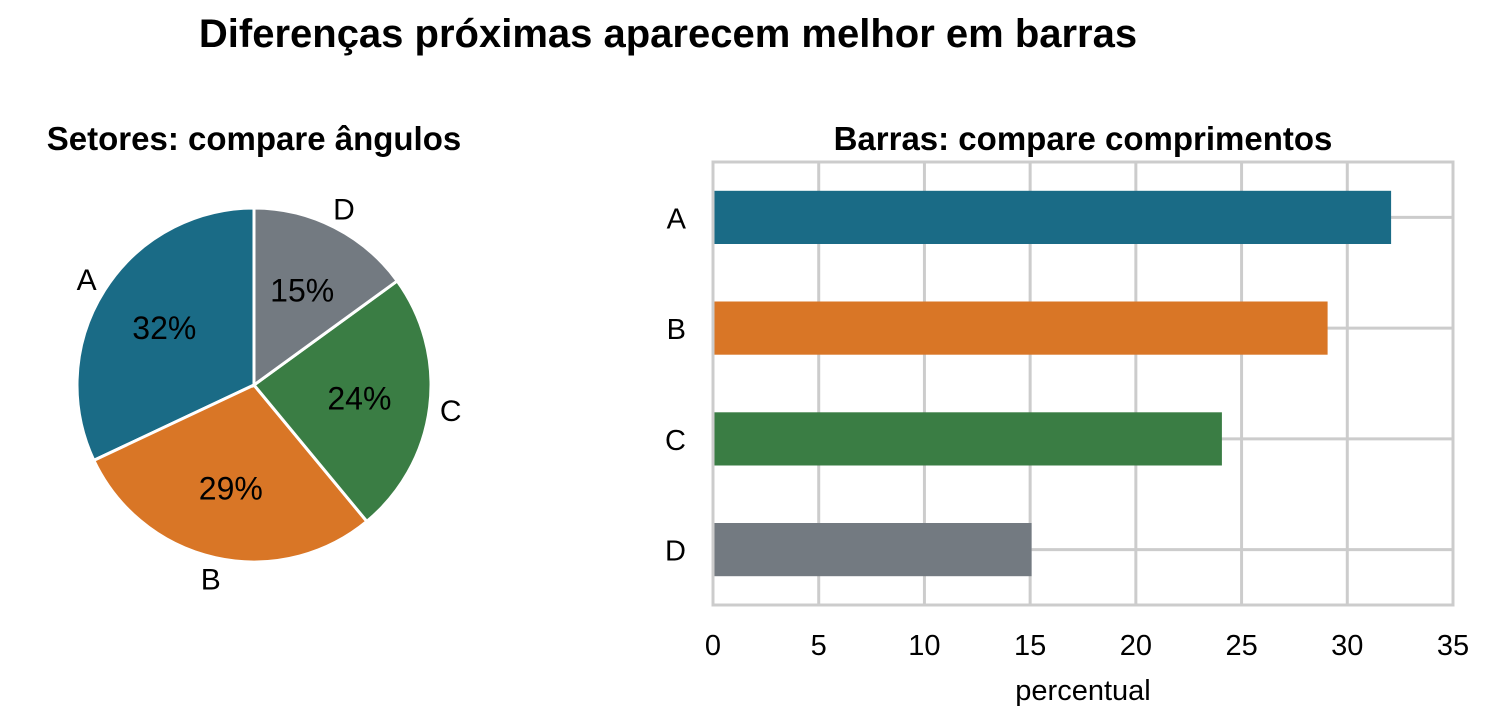 The width and height of the screenshot is (1486, 724). I want to click on x-tick-label: 10, so click(924, 646).